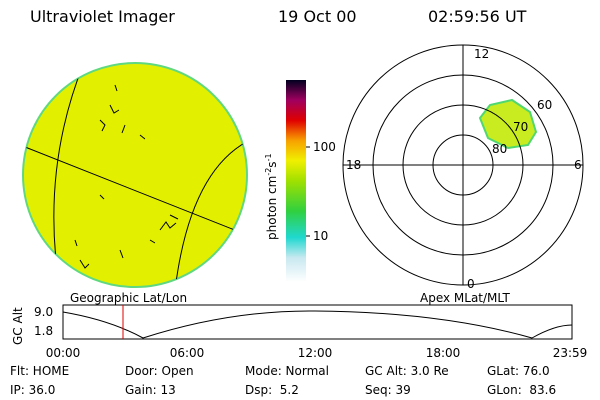  I want to click on colorbar-tick-label: 10, so click(320, 236).